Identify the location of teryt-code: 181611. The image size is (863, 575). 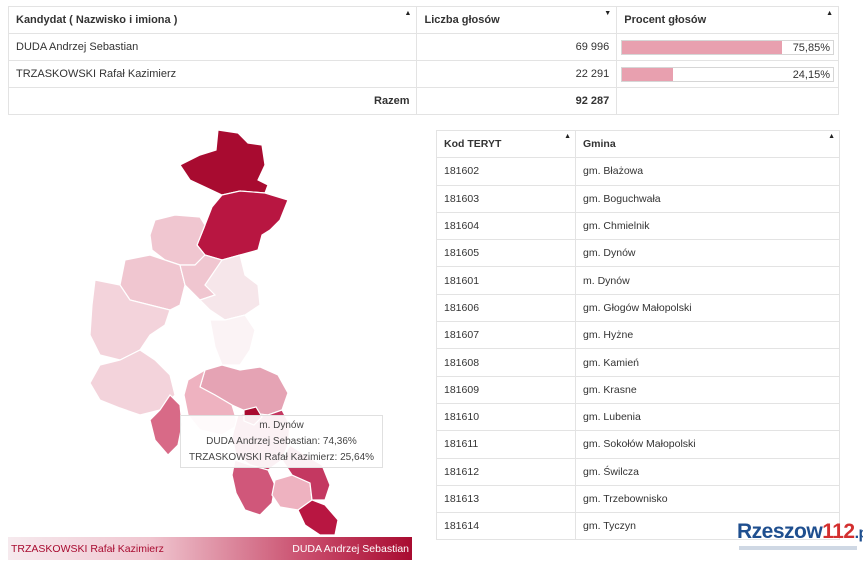
(506, 444).